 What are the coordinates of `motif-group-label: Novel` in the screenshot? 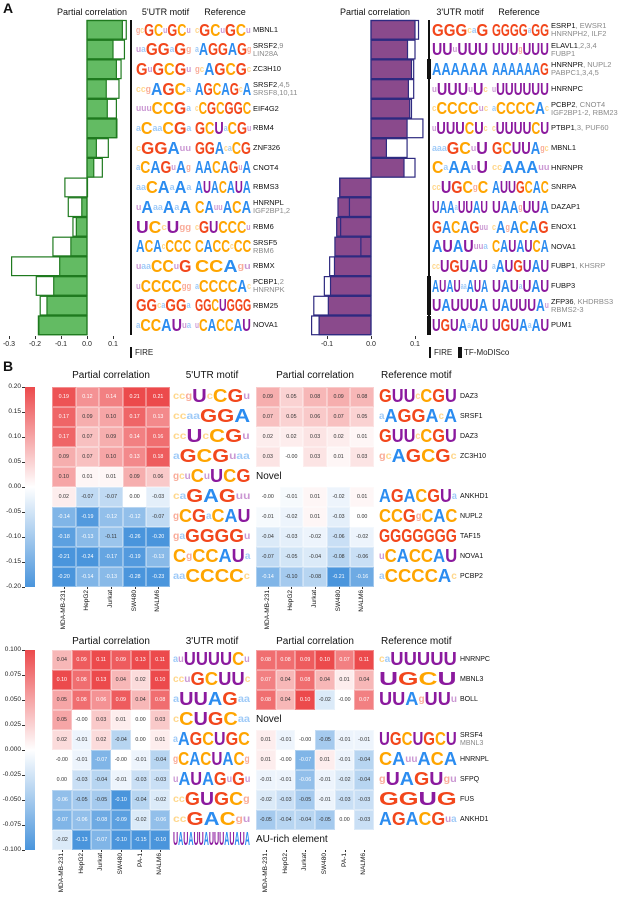 It's located at (269, 719).